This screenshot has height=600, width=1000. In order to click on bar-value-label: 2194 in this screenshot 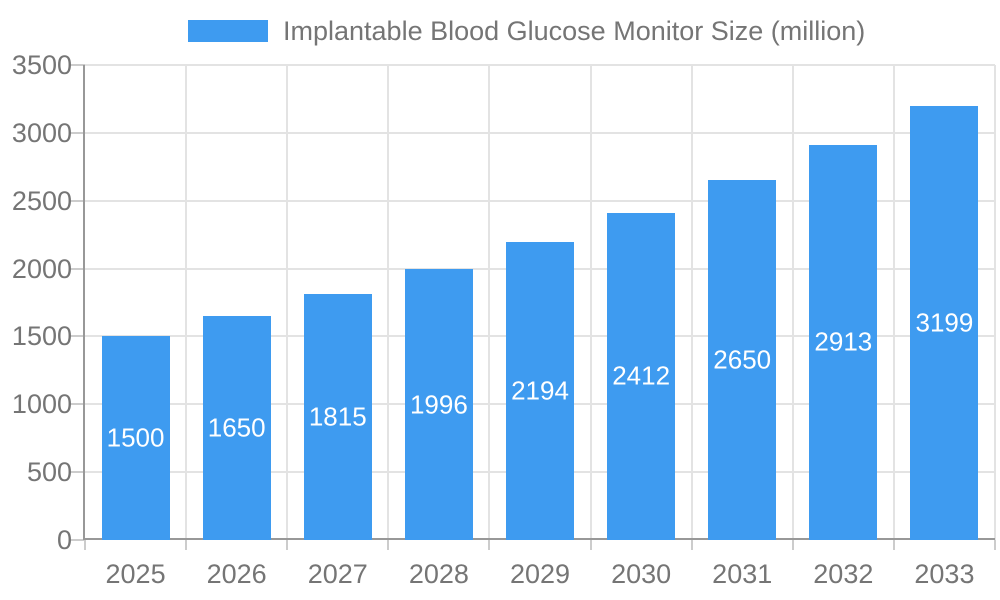, I will do `click(540, 390)`.